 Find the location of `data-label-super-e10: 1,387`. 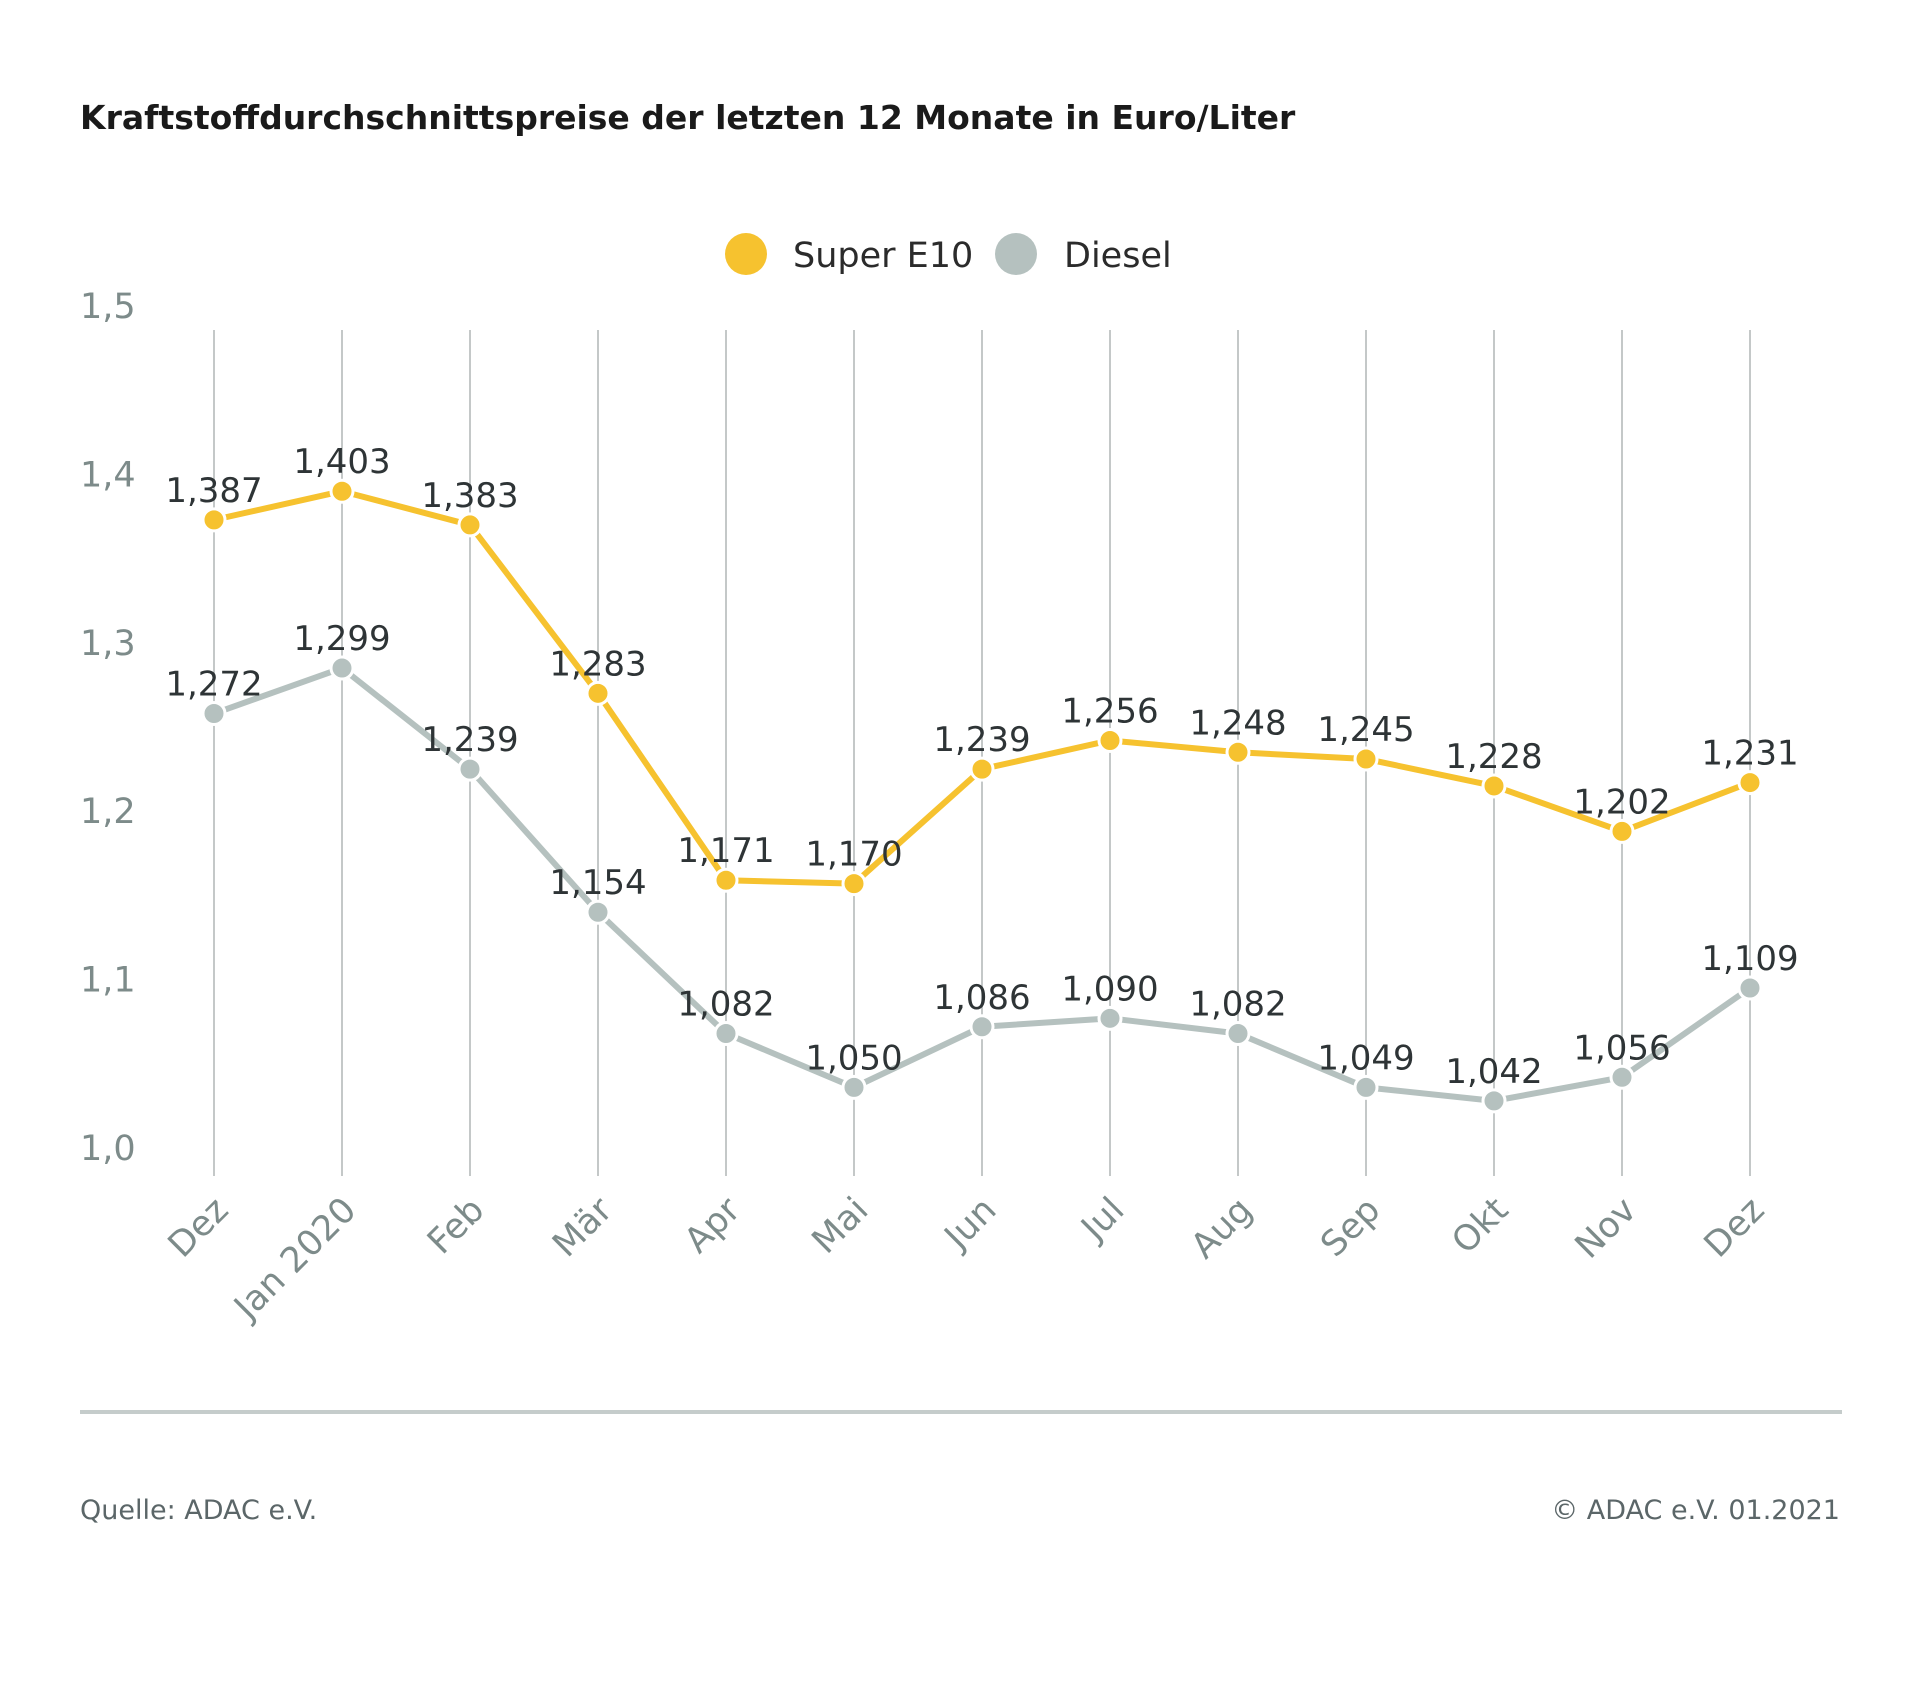

data-label-super-e10: 1,387 is located at coordinates (213, 491).